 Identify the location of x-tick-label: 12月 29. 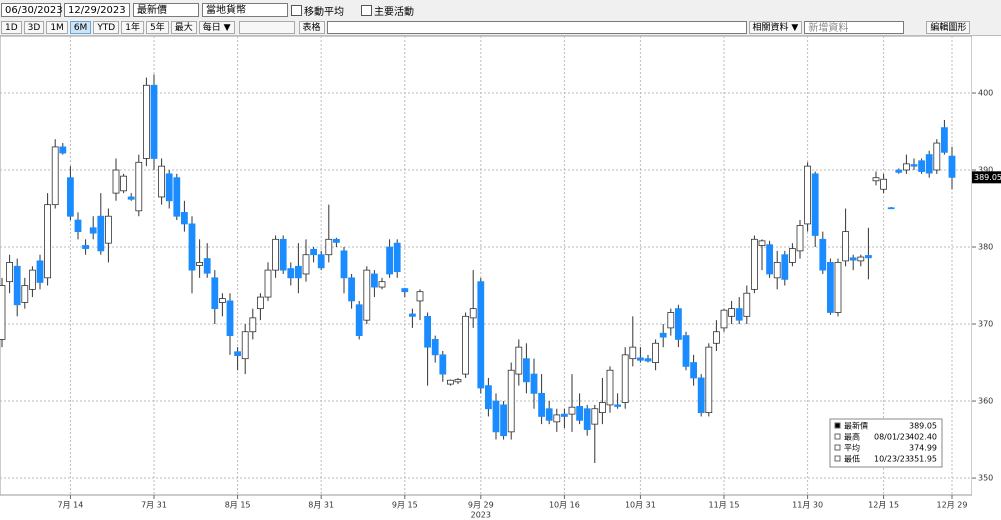
(952, 505).